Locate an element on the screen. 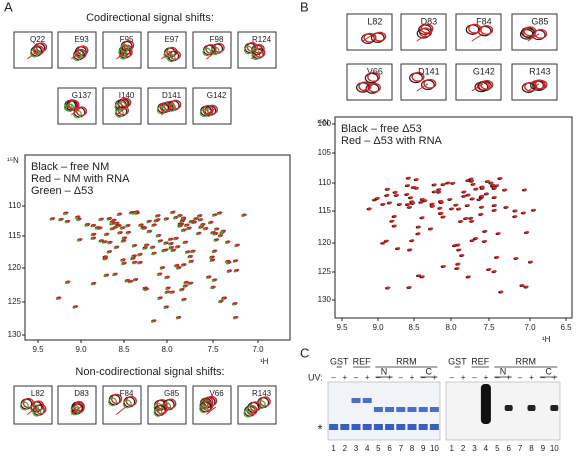 The height and width of the screenshot is (456, 576). inset-label: D141 is located at coordinates (429, 71).